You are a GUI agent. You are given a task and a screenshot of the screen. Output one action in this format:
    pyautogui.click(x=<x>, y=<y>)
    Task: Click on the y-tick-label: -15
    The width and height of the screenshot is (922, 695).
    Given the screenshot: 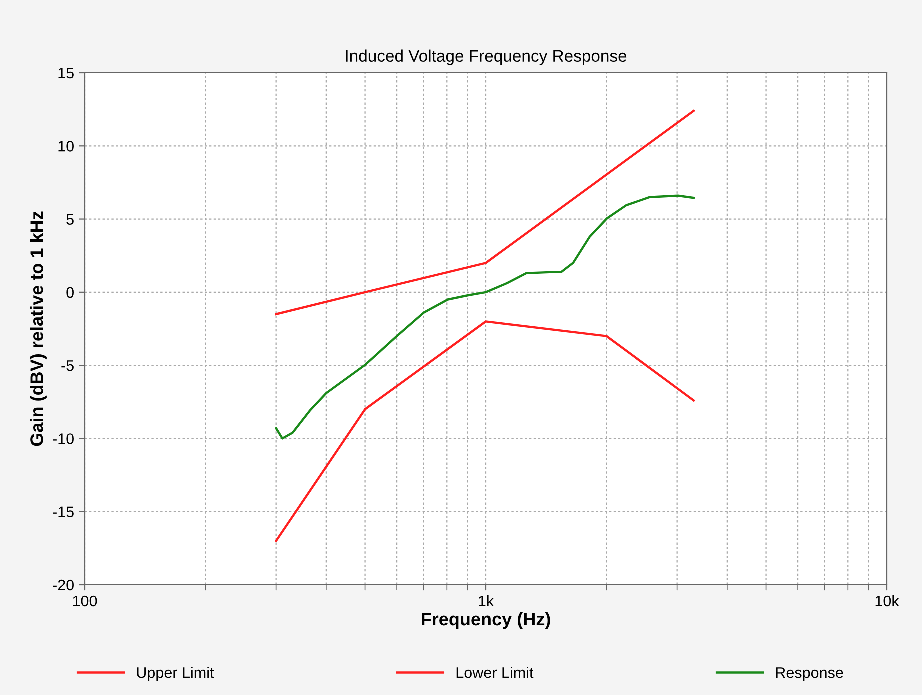 What is the action you would take?
    pyautogui.click(x=63, y=512)
    